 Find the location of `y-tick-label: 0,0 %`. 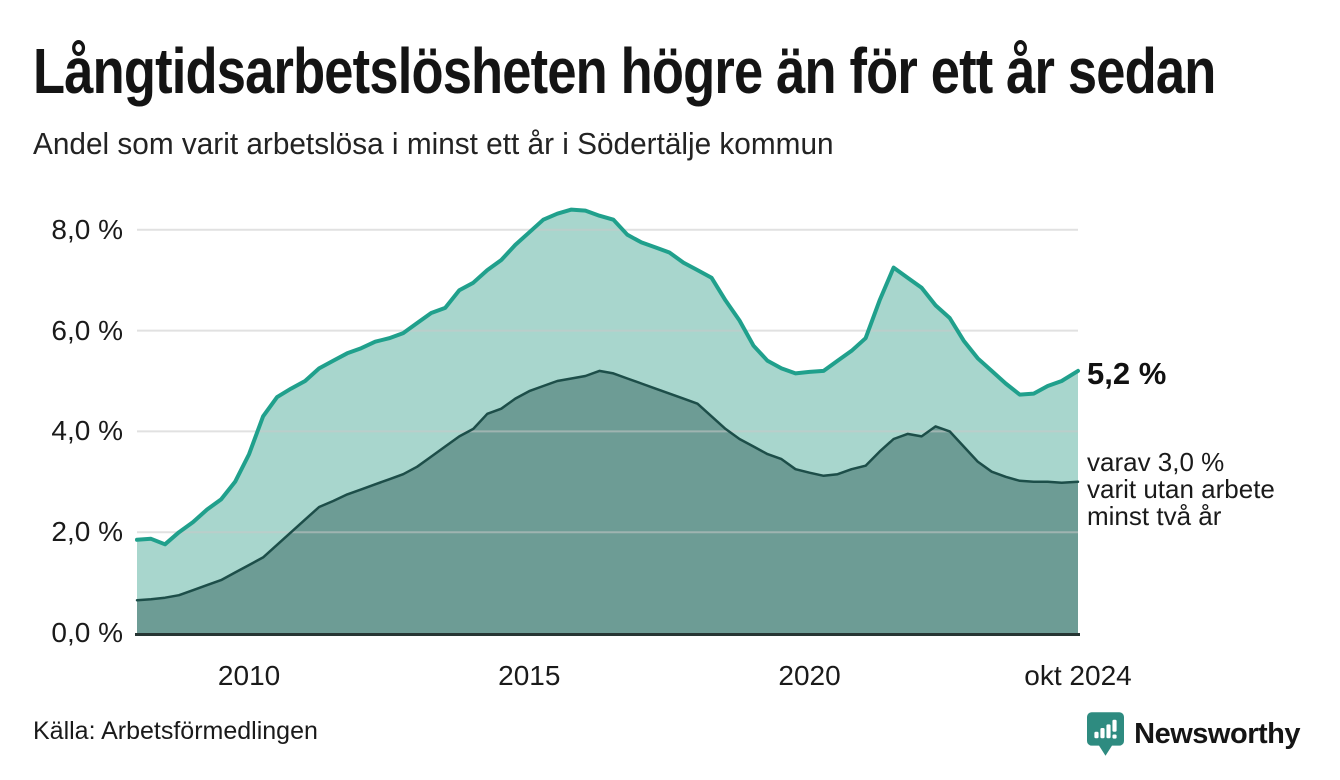

y-tick-label: 0,0 % is located at coordinates (87, 632).